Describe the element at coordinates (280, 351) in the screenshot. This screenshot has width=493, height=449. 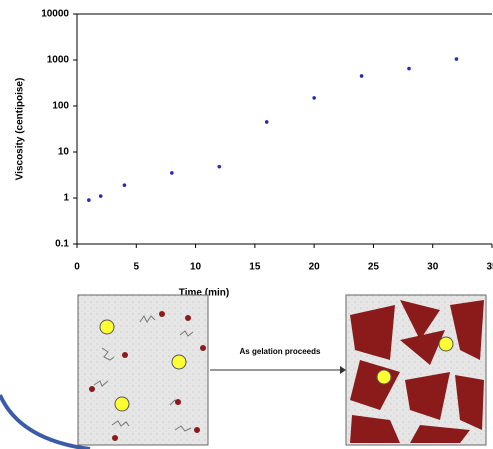
I see `arrow-label: As gelation proceeds` at that location.